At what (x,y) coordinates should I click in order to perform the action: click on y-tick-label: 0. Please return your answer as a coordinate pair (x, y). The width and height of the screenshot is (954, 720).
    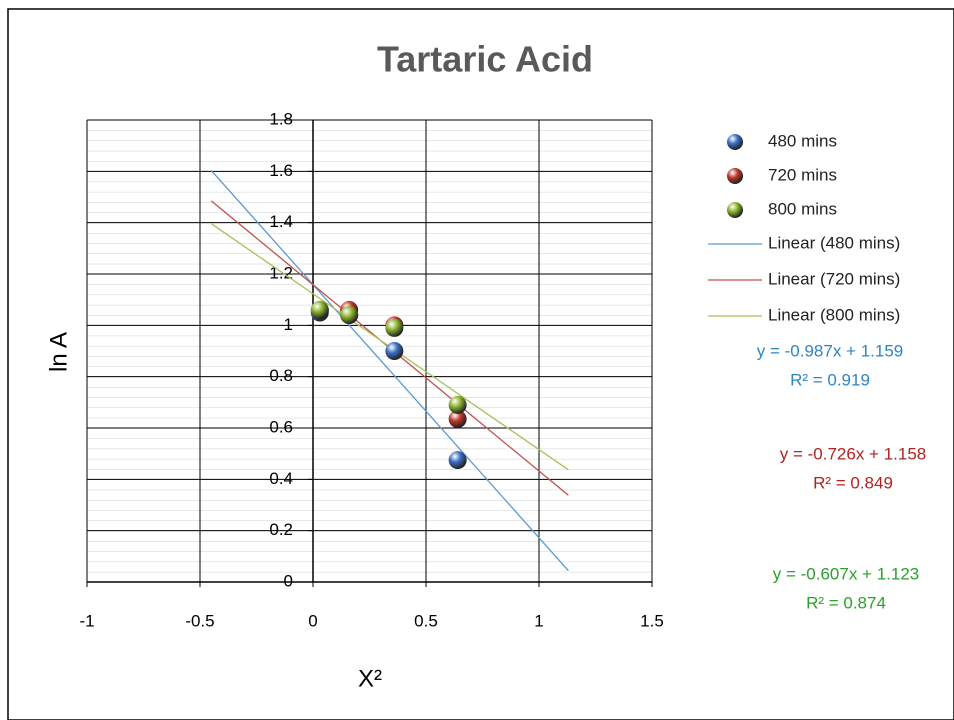
    Looking at the image, I should click on (288, 580).